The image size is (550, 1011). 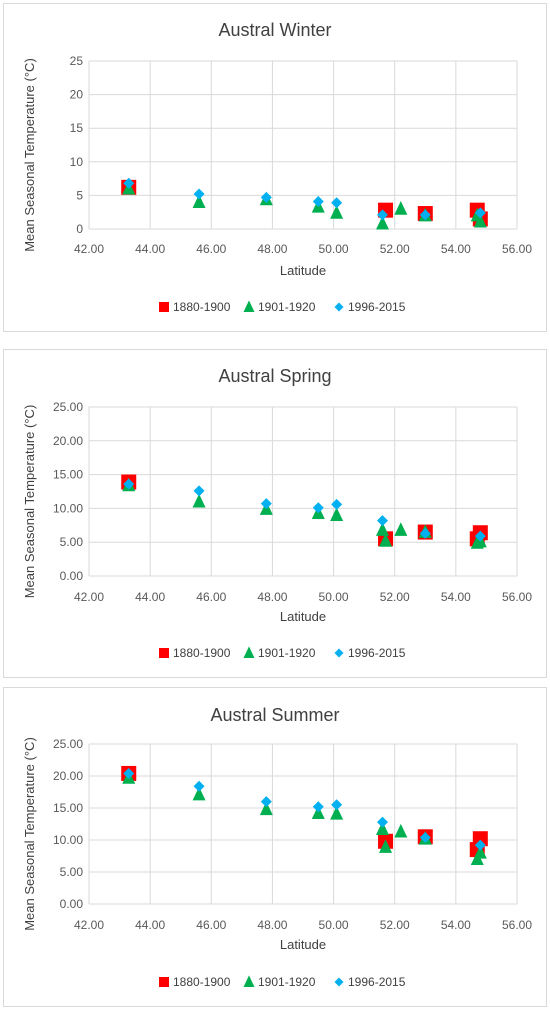 I want to click on chart-title: Austral Summer, so click(x=274, y=715).